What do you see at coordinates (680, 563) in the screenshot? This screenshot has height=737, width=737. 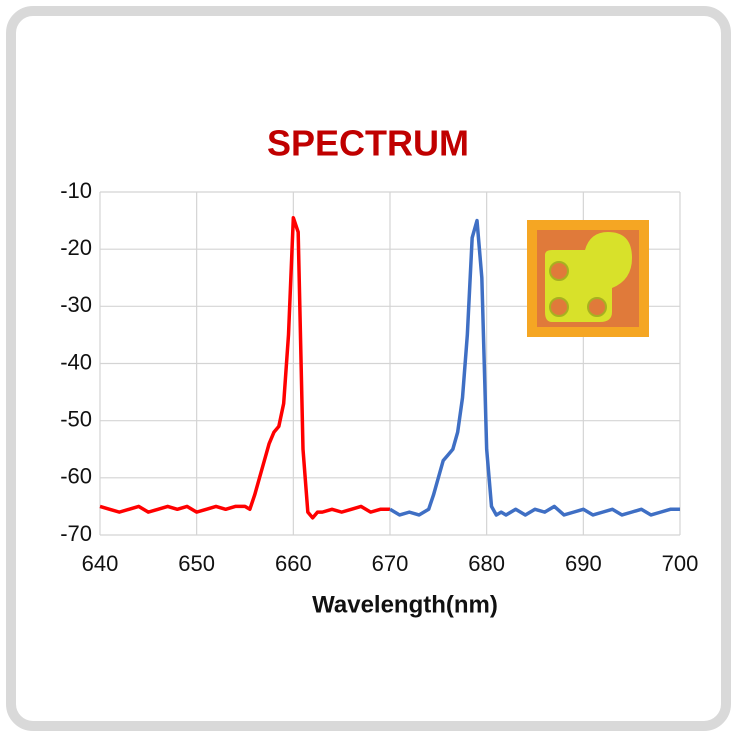 I see `x-tick-label: 700` at bounding box center [680, 563].